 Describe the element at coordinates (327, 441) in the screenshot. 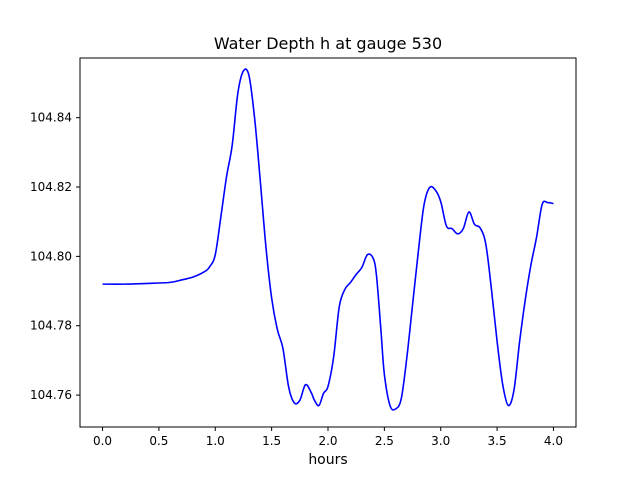

I see `x-tick-label: 2.0` at that location.